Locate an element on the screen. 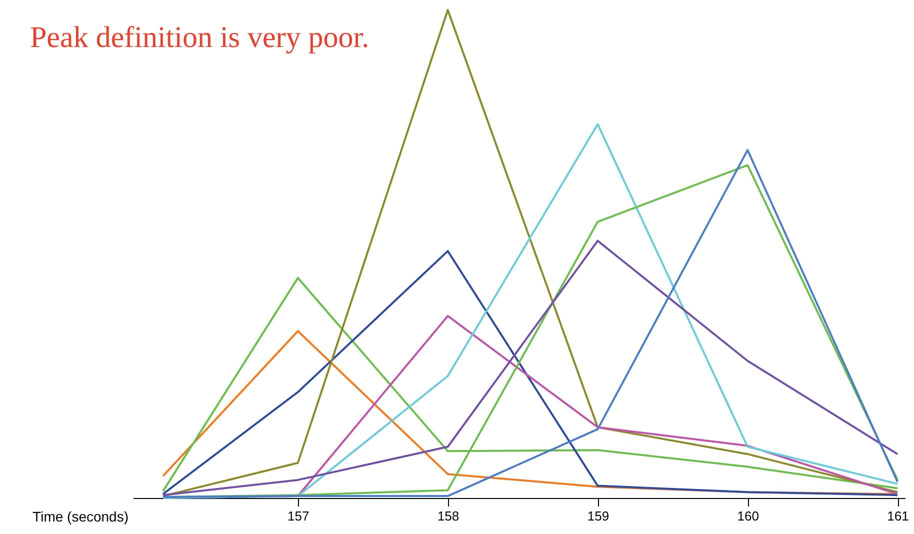 The height and width of the screenshot is (534, 914). chart-title: Peak definition is very poor. is located at coordinates (200, 37).